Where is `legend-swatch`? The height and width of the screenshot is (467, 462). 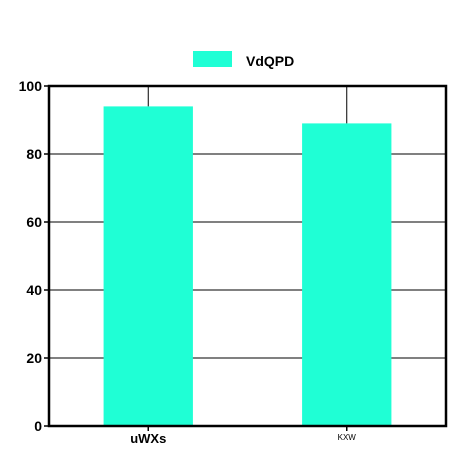 legend-swatch is located at coordinates (212, 59).